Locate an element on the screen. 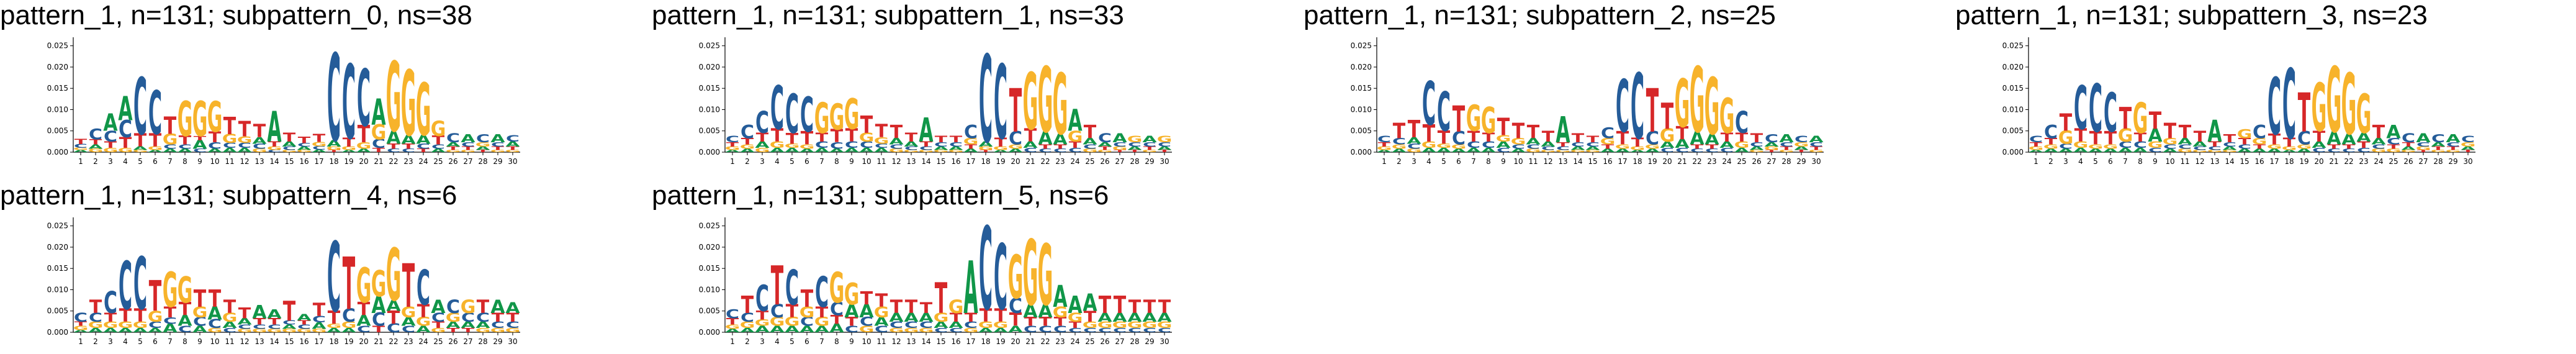 This screenshot has width=2576, height=354. x-tick-label: 24 is located at coordinates (423, 161).